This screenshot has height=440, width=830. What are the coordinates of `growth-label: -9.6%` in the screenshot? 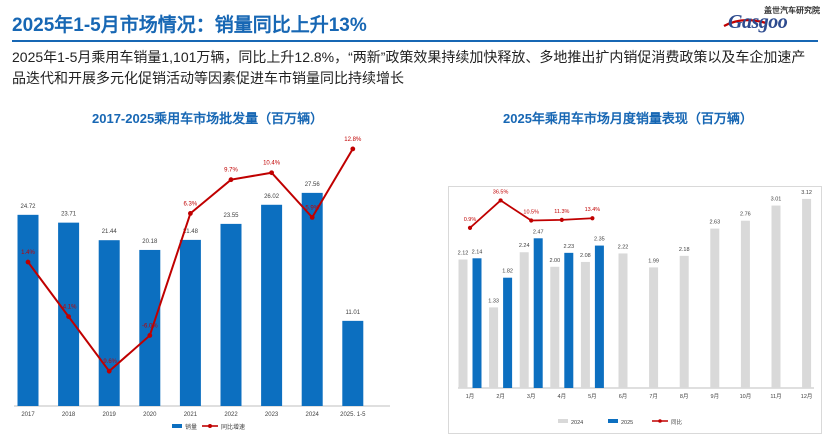 It's located at (109, 362).